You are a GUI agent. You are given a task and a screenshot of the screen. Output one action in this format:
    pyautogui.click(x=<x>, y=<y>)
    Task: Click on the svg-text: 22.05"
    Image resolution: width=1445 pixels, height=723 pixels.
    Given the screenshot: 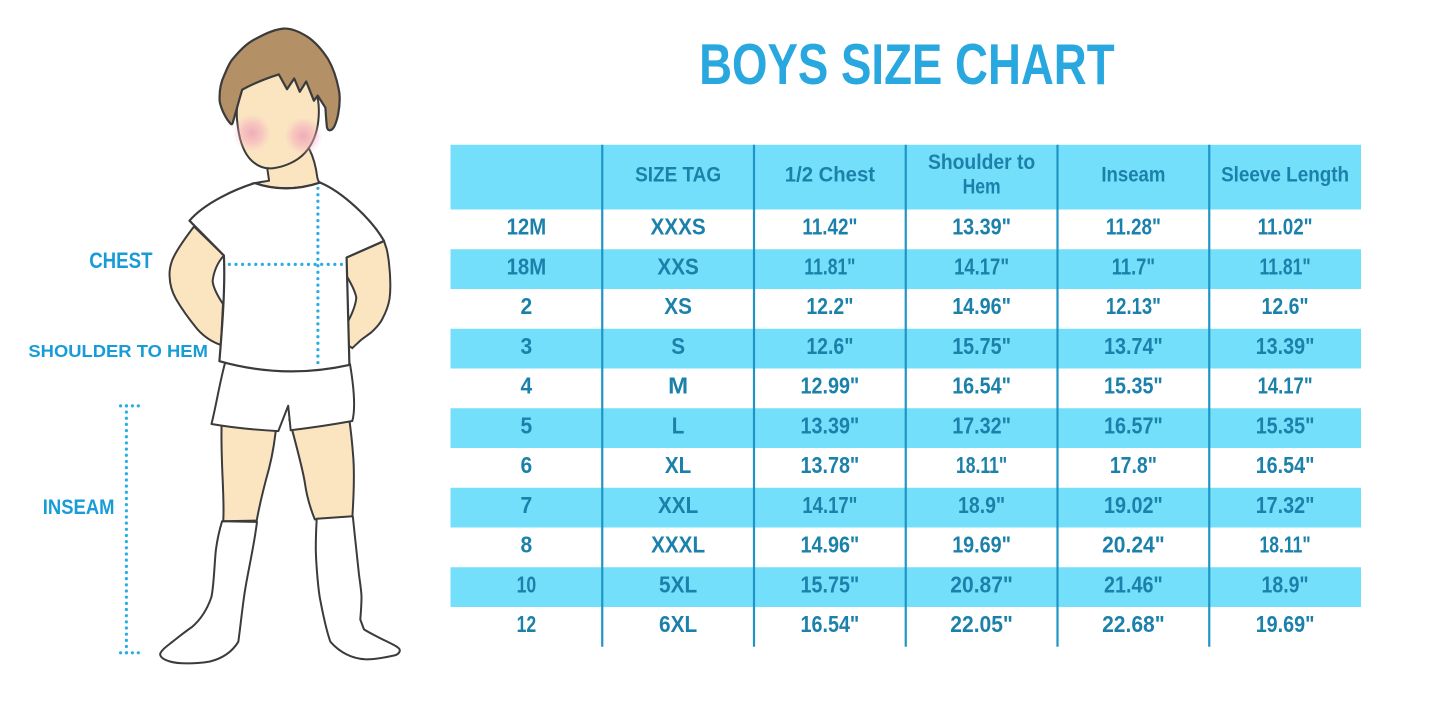 What is the action you would take?
    pyautogui.click(x=981, y=624)
    